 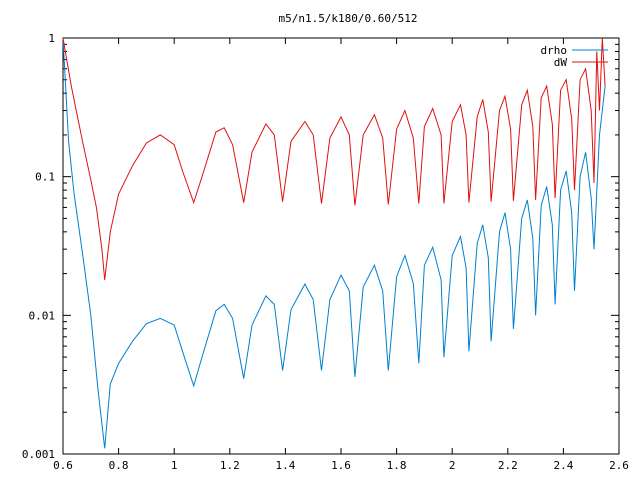 I want to click on x-tick-label: 1.2, so click(x=230, y=465).